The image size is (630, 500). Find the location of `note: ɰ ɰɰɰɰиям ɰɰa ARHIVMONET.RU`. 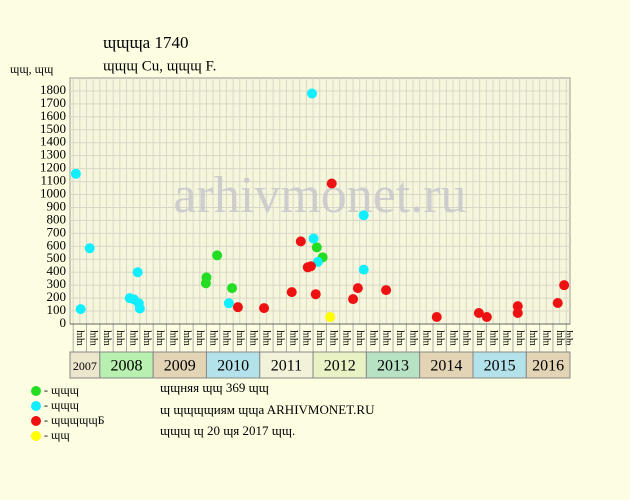

note: ɰ ɰɰɰɰиям ɰɰa ARHIVMONET.RU is located at coordinates (267, 409).